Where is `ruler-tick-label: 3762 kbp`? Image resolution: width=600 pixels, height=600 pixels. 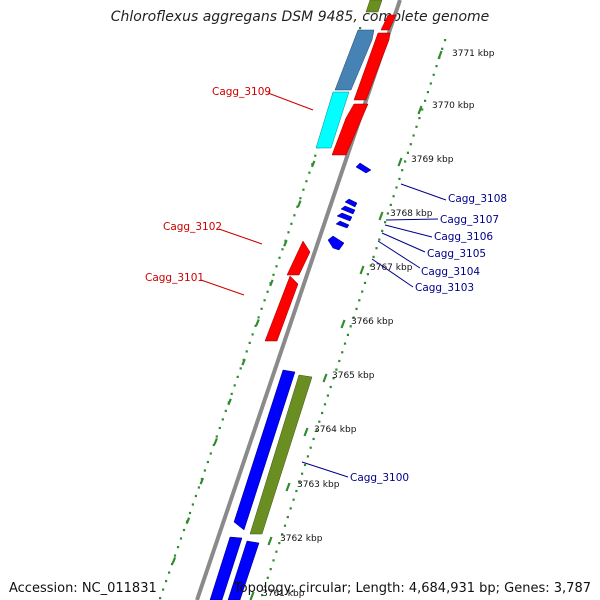
ruler-tick-label: 3762 kbp is located at coordinates (301, 539).